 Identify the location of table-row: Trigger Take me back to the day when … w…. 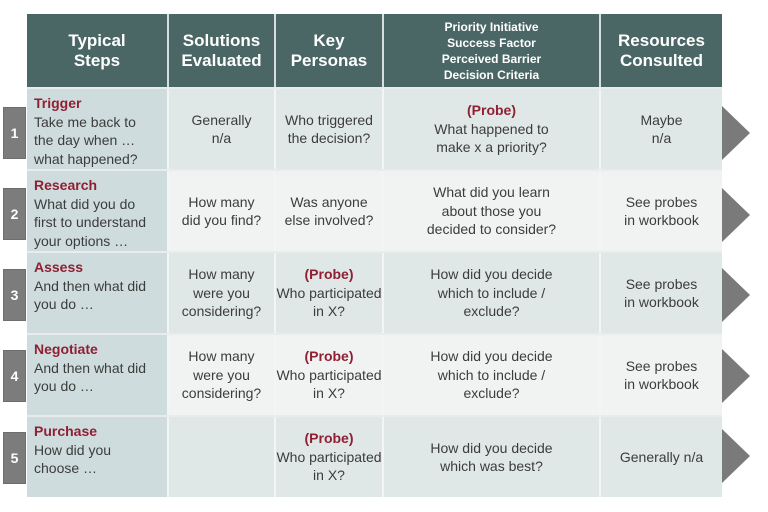
(374, 128).